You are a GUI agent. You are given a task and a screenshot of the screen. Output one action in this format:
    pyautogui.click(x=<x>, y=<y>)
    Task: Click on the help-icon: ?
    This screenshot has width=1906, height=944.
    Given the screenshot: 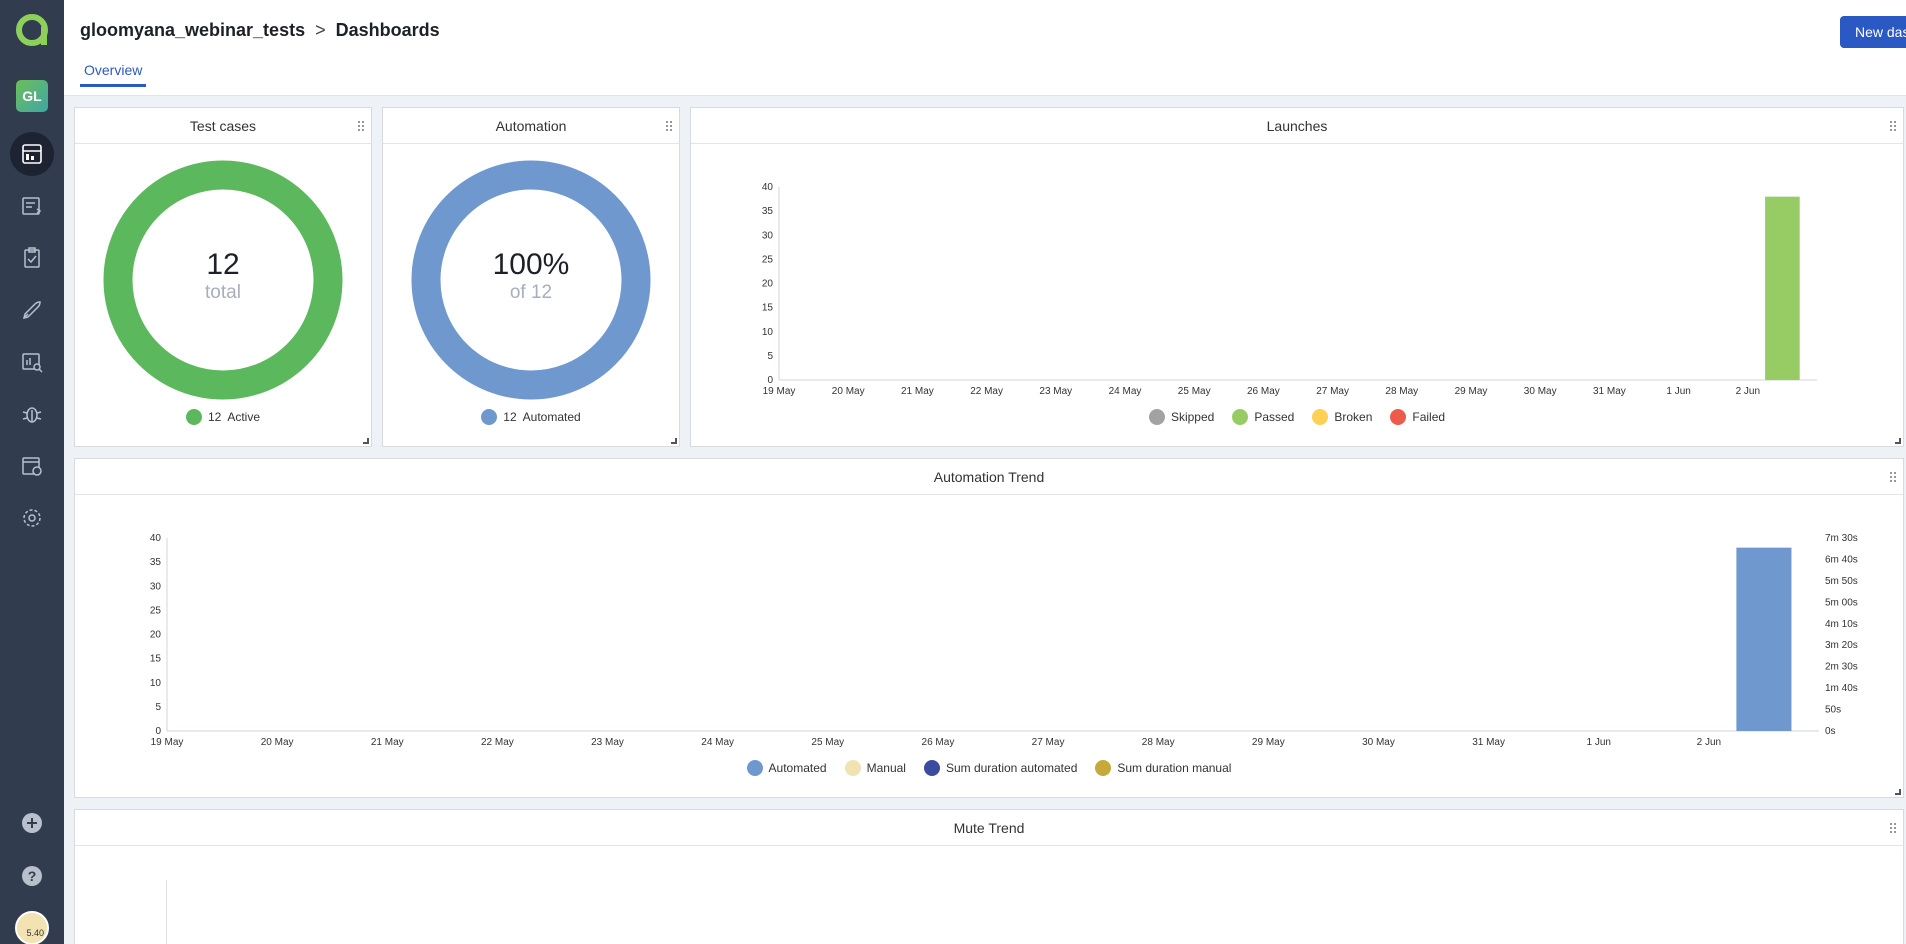 What is the action you would take?
    pyautogui.click(x=32, y=876)
    